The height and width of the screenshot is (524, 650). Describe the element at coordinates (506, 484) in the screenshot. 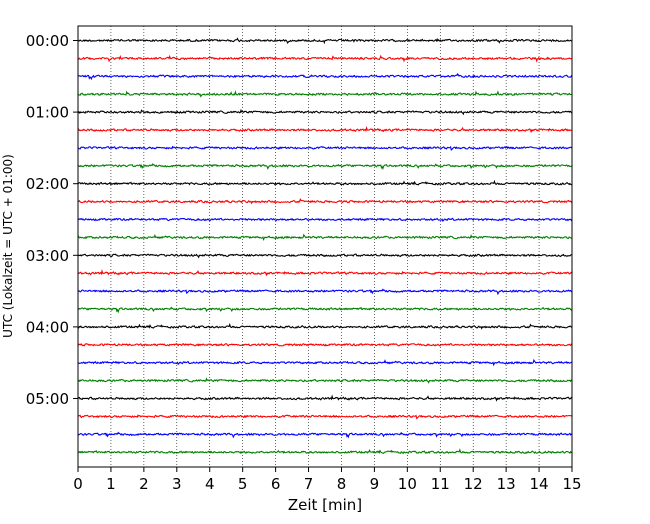

I see `x-tick-label: 13` at that location.